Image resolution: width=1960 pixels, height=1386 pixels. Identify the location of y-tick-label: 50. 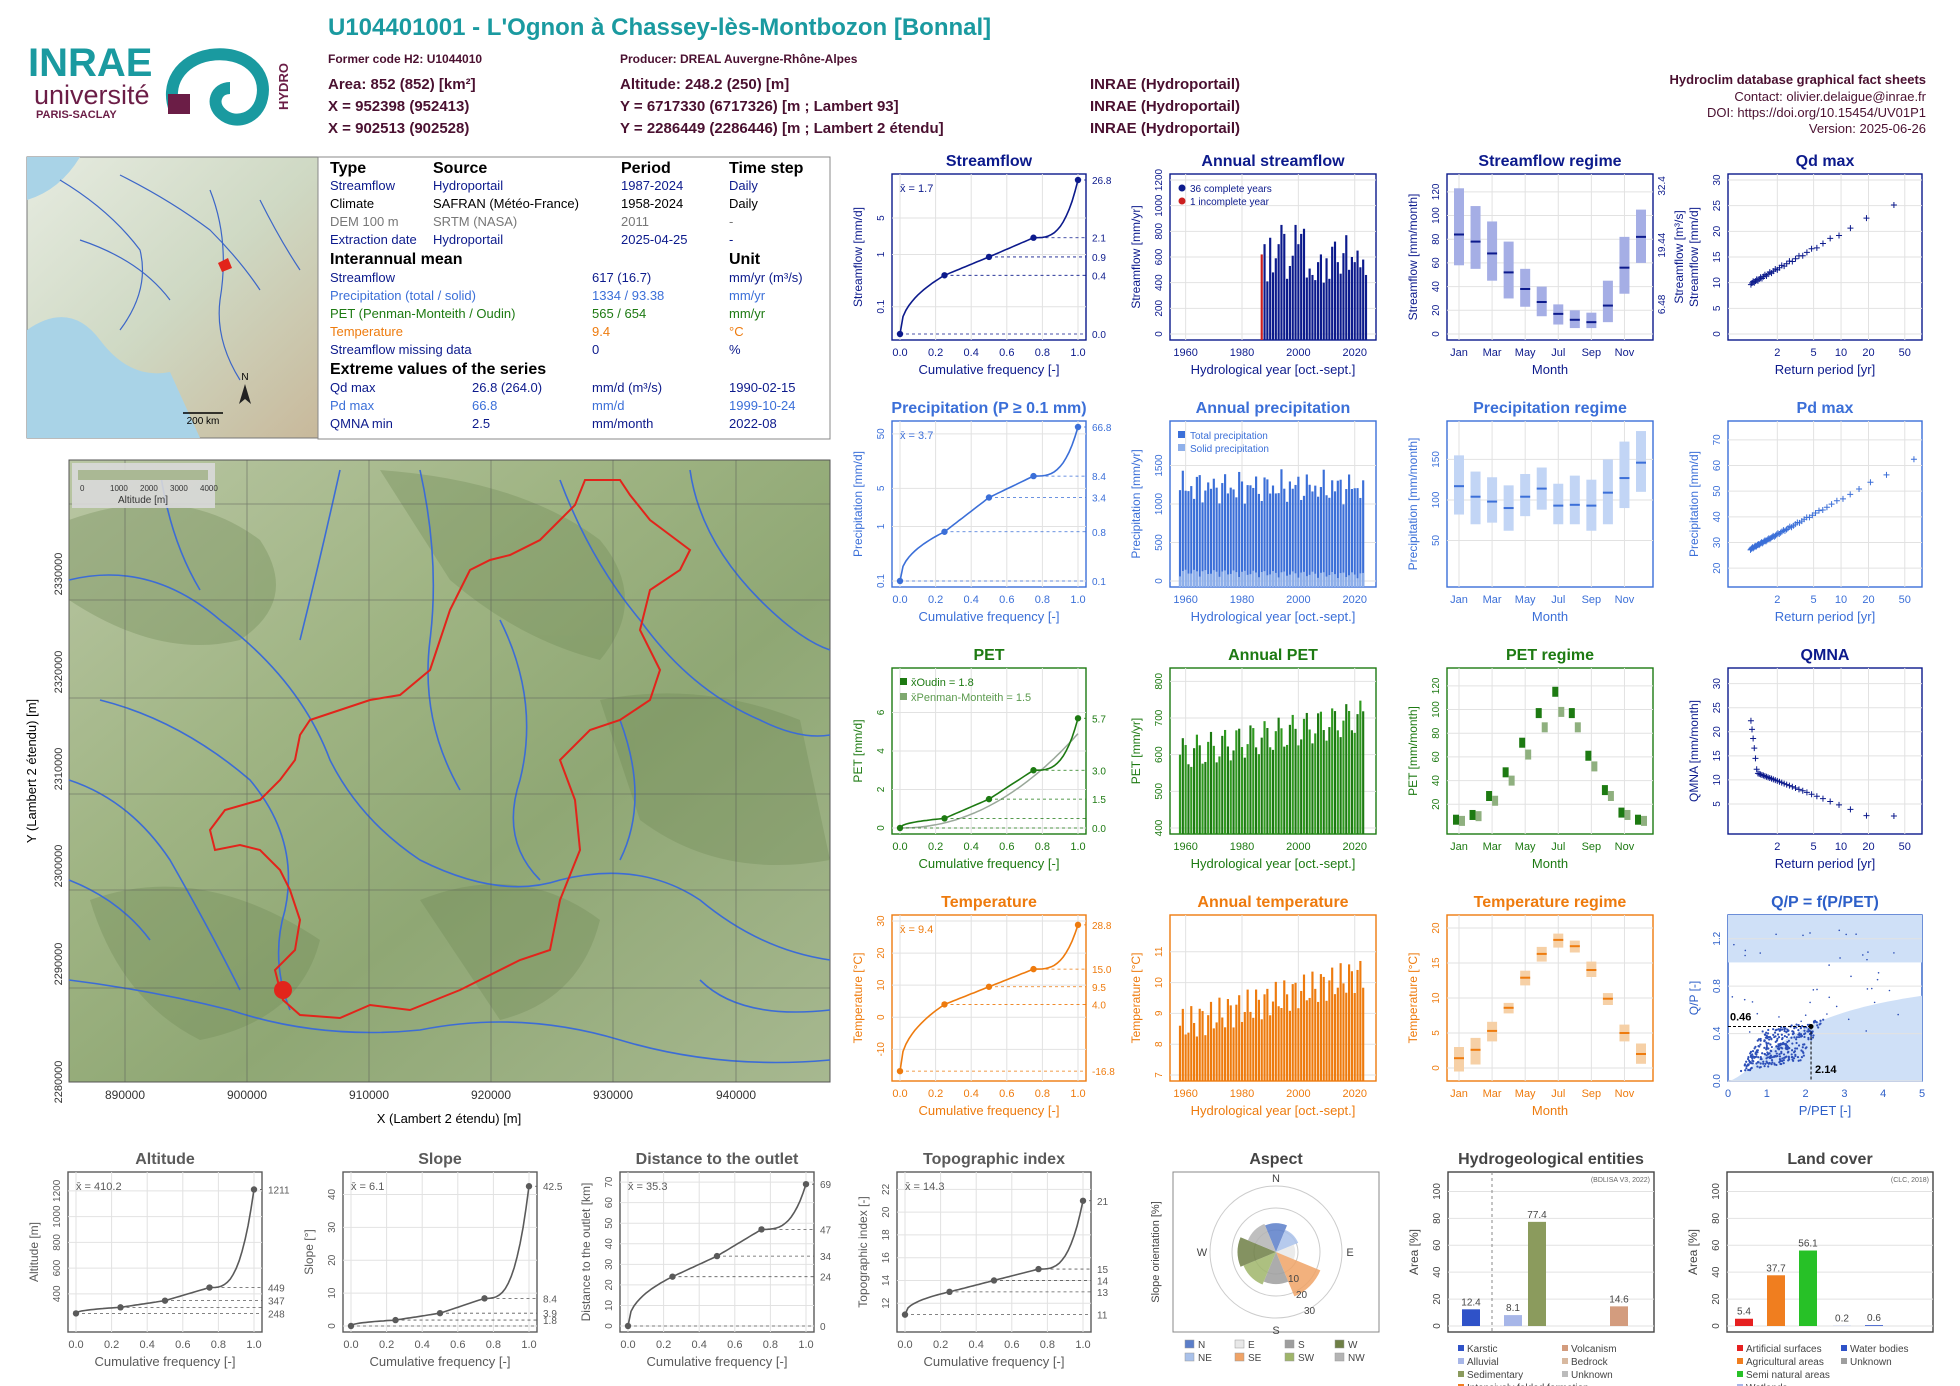
(609, 1223).